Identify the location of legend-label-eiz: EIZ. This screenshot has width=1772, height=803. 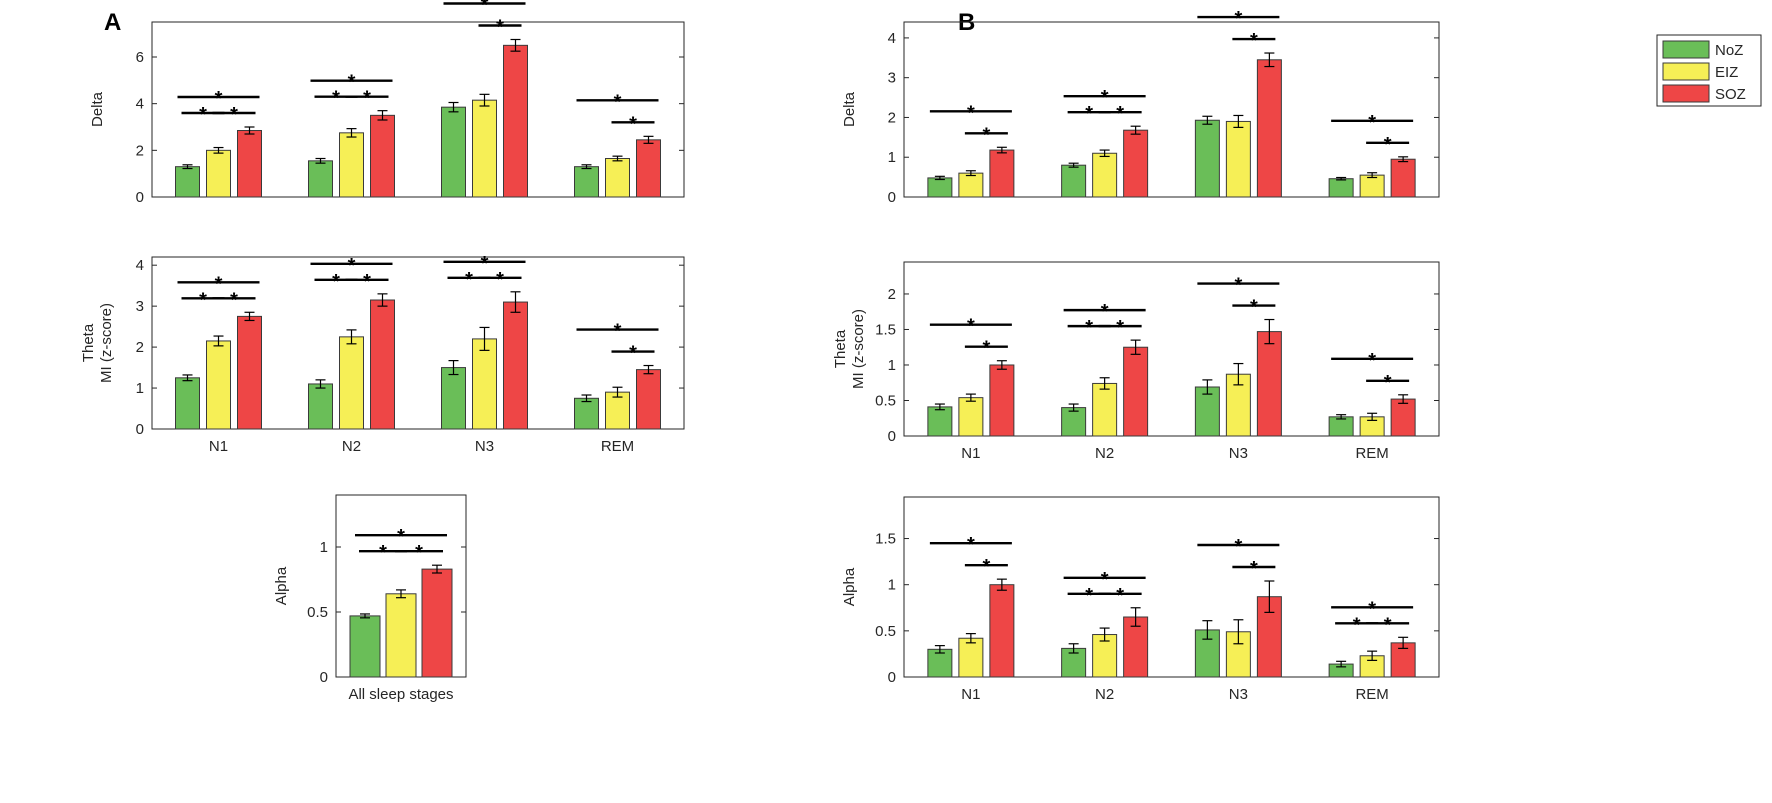
(1726, 72).